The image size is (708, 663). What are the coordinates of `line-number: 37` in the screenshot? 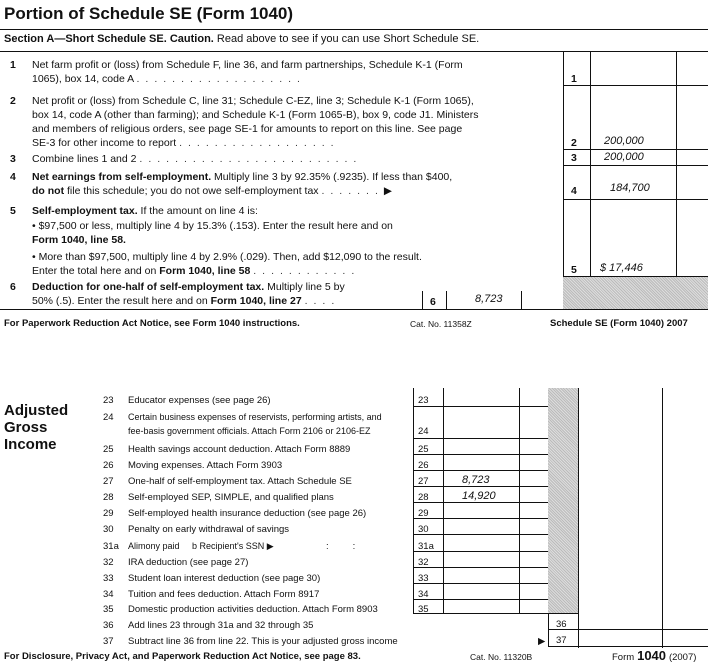 It's located at (108, 641).